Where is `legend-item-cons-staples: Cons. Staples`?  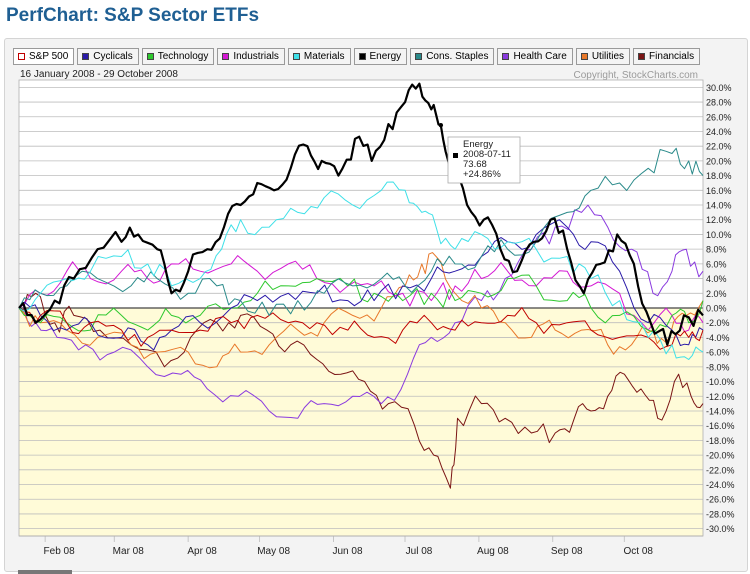 legend-item-cons-staples: Cons. Staples is located at coordinates (452, 56).